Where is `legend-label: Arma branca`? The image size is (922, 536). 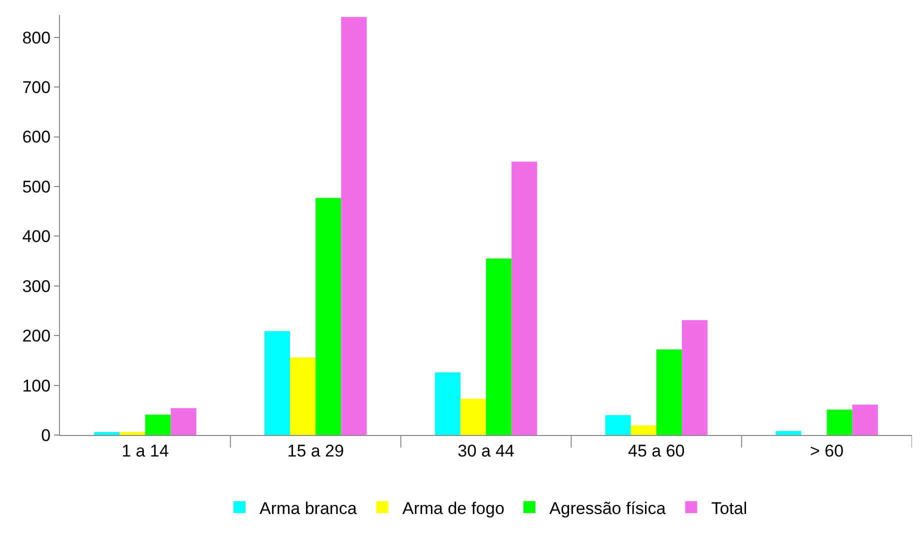
legend-label: Arma branca is located at coordinates (309, 508).